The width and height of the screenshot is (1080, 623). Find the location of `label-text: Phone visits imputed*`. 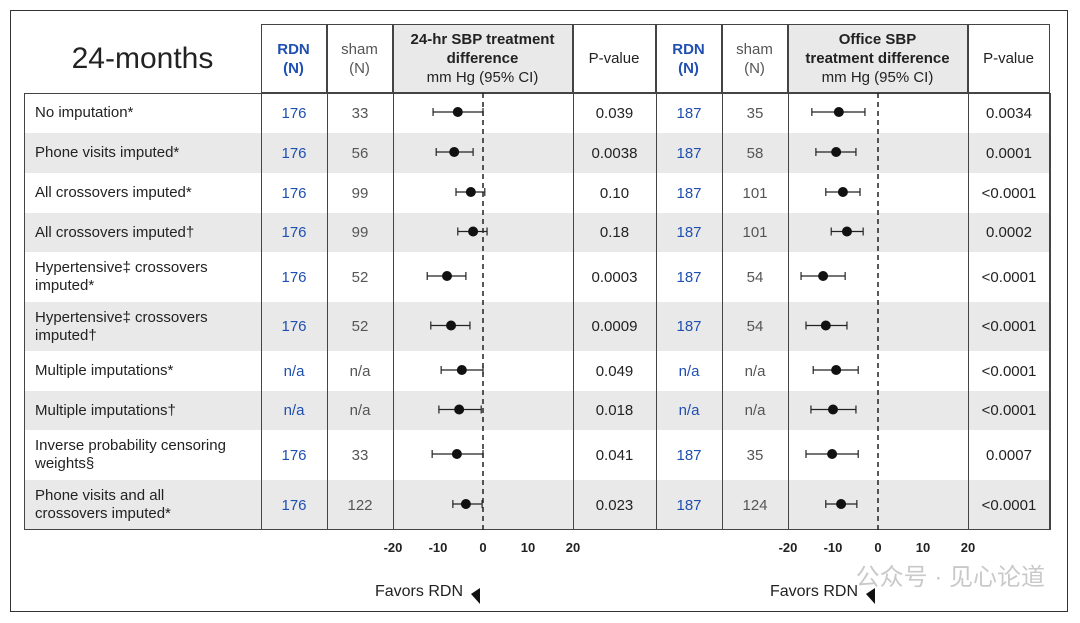

label-text: Phone visits imputed* is located at coordinates (107, 152).